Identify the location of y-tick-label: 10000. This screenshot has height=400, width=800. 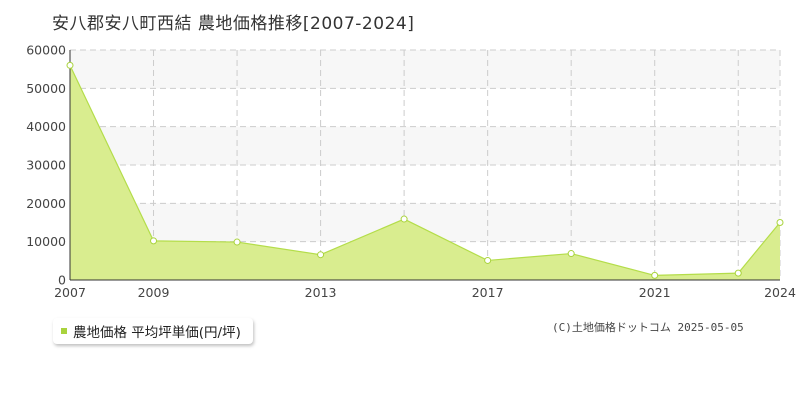
(46, 241).